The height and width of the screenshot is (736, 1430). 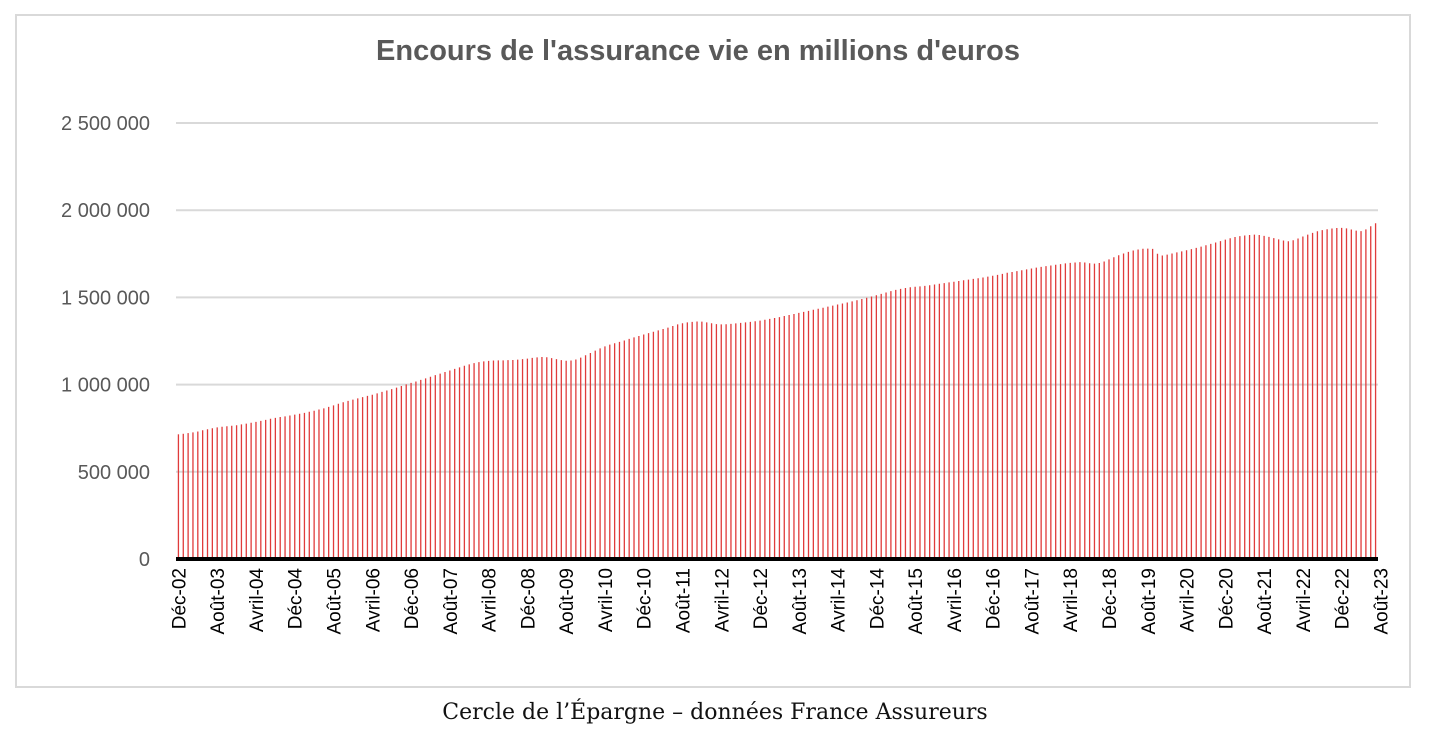 I want to click on x-tick-label: Déc-18, so click(x=1110, y=598).